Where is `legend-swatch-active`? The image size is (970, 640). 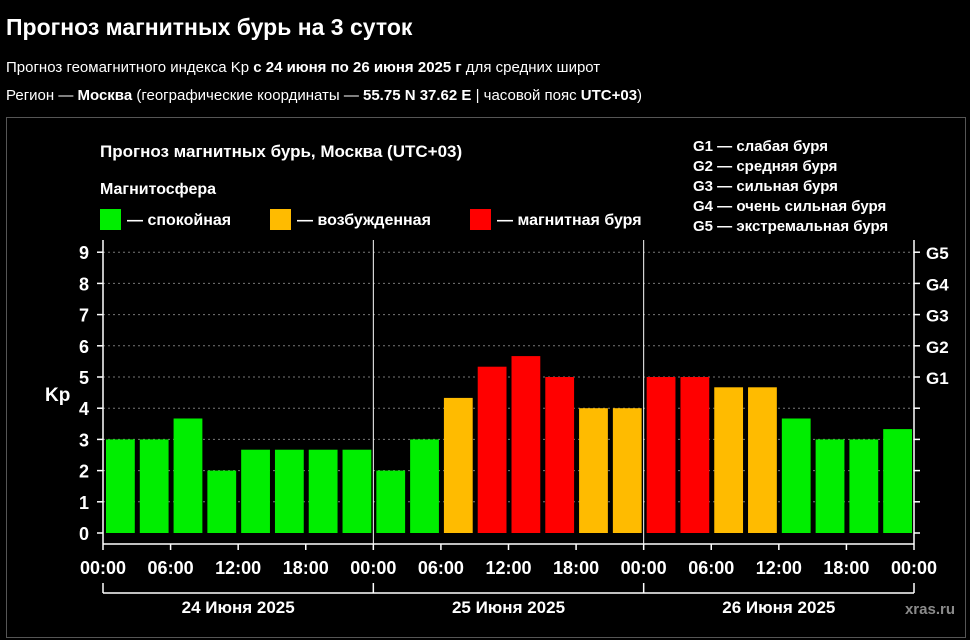
legend-swatch-active is located at coordinates (280, 219).